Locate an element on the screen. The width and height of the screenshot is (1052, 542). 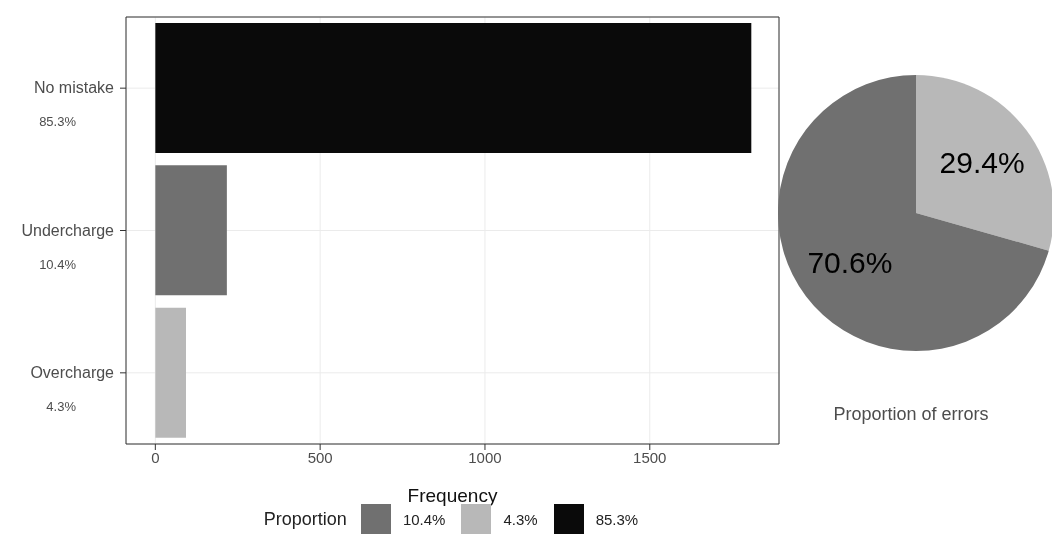
text: Proportion of errors is located at coordinates (911, 414).